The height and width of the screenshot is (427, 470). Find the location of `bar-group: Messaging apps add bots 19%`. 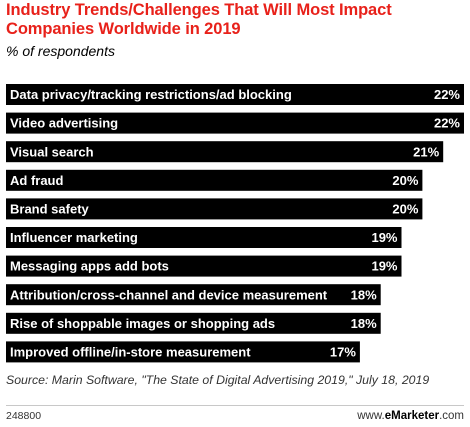

bar-group: Messaging apps add bots 19% is located at coordinates (204, 266).